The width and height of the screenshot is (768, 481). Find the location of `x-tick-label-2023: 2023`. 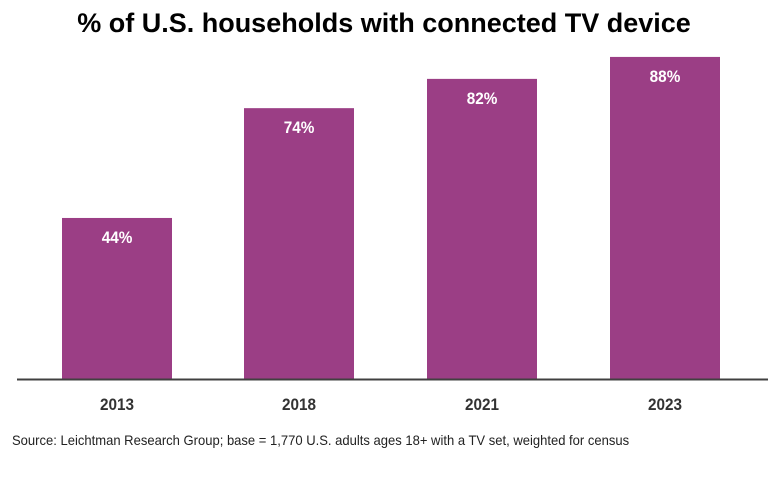

x-tick-label-2023: 2023 is located at coordinates (665, 404).